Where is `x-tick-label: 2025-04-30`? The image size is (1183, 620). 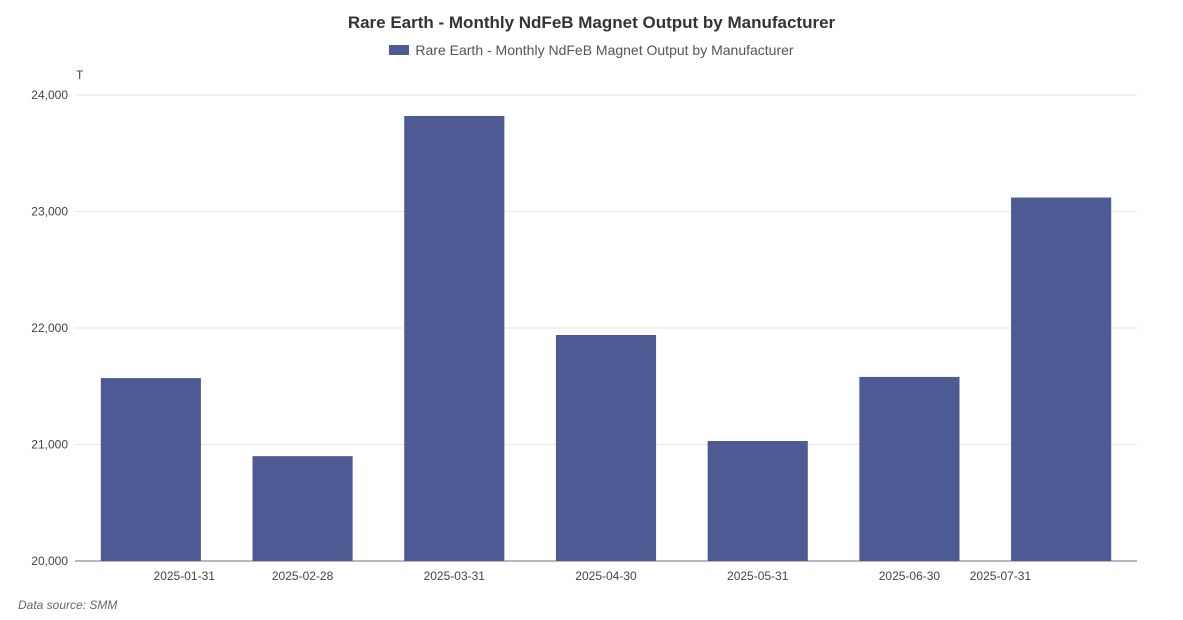 x-tick-label: 2025-04-30 is located at coordinates (606, 576).